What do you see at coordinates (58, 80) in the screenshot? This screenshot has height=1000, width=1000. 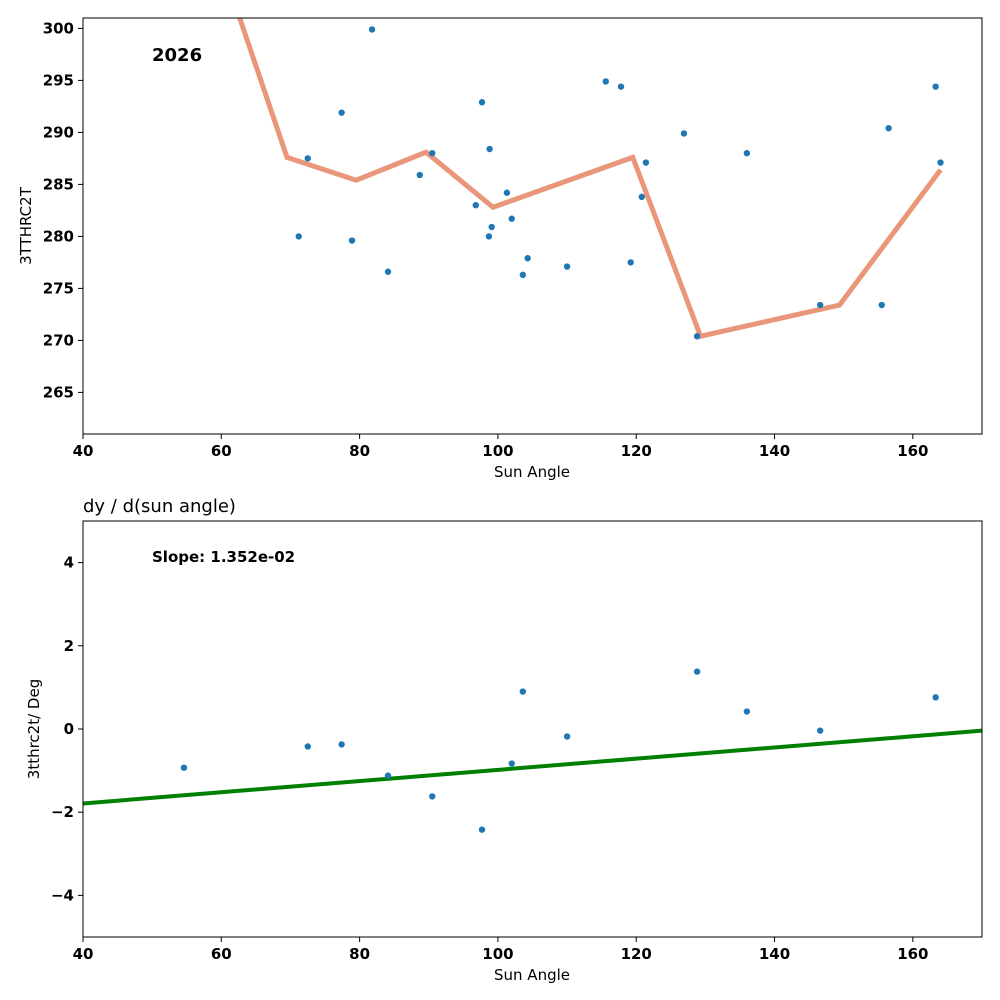 I see `y-tick-label: 295` at bounding box center [58, 80].